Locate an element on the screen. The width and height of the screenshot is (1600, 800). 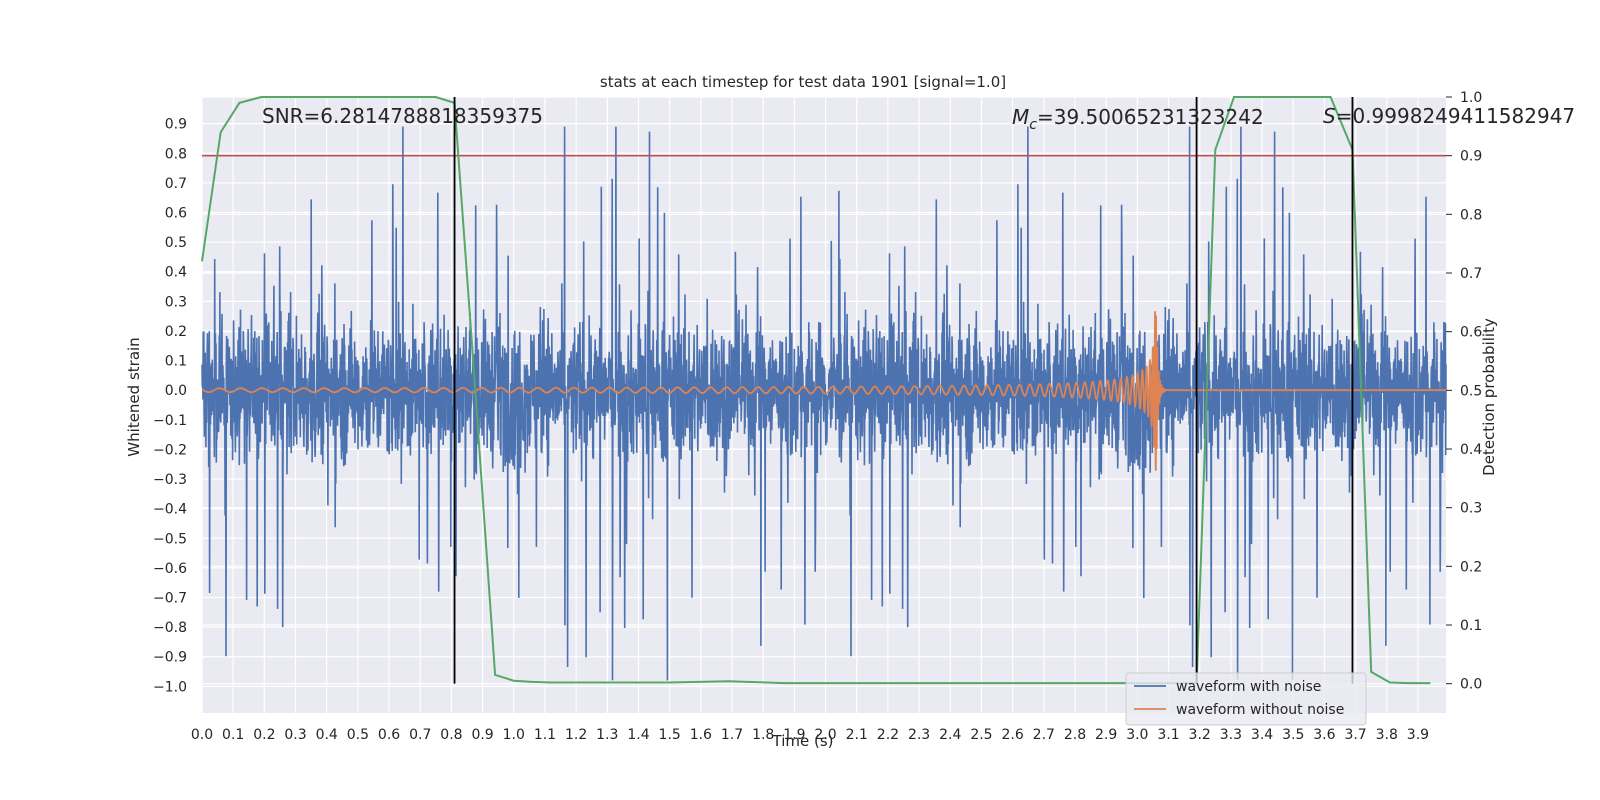
chirp-mass-annotation: Mc=39.50065231323242 is located at coordinates (1138, 119).